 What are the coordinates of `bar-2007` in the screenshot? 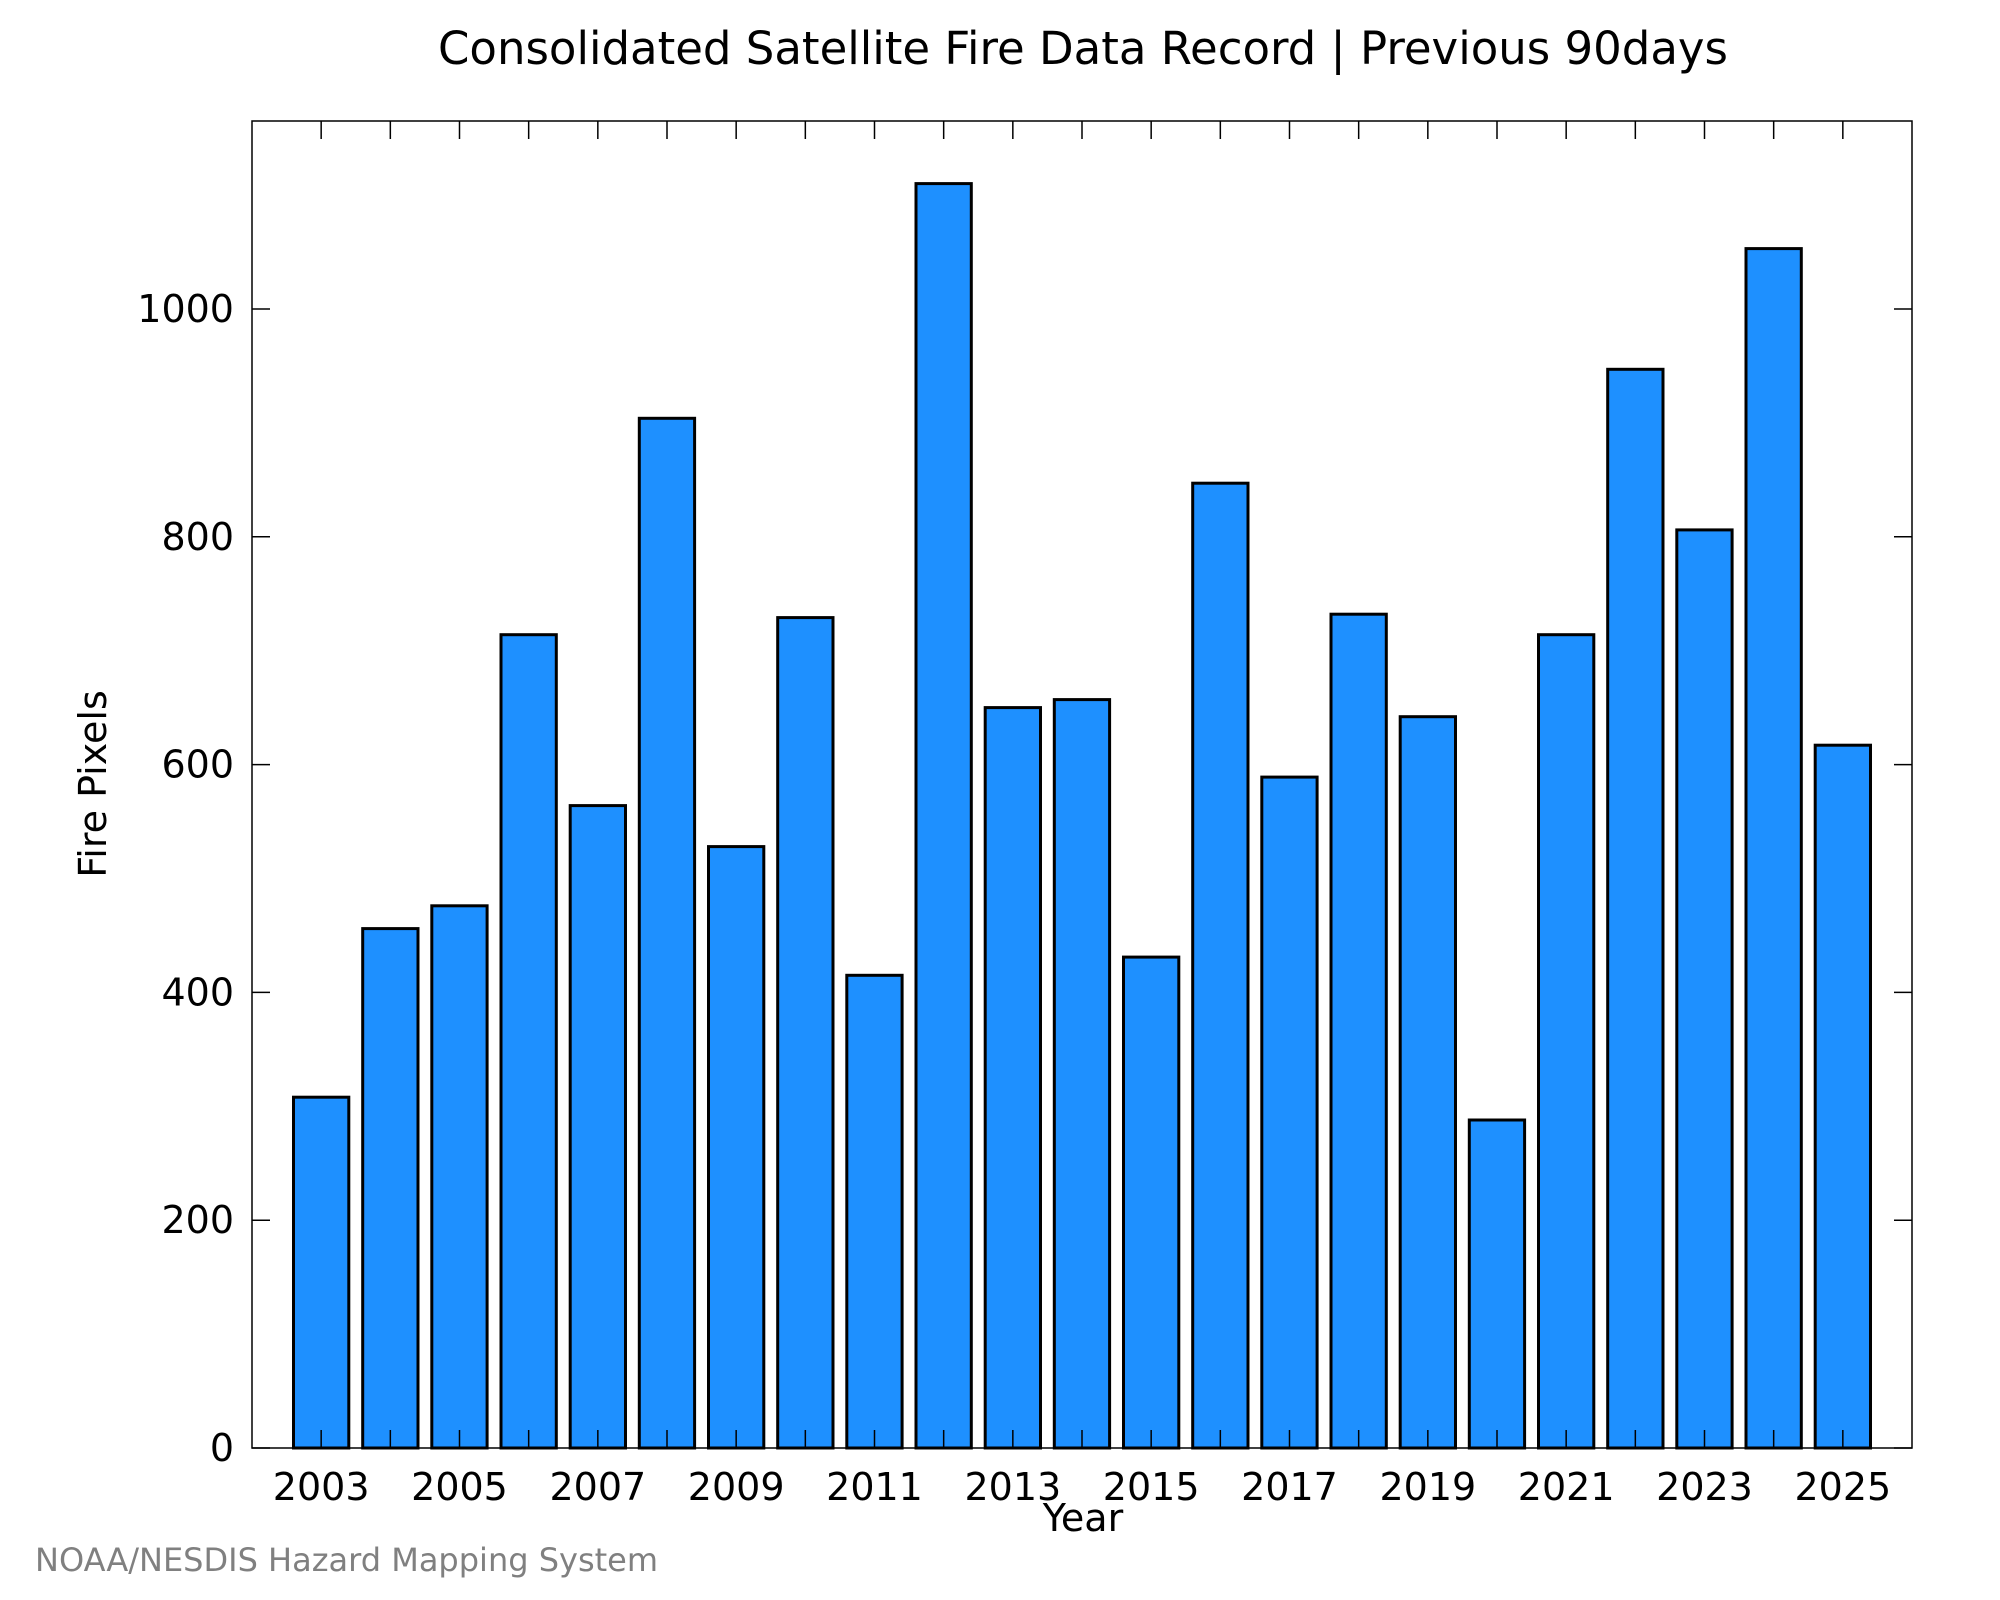 It's located at (598, 1127).